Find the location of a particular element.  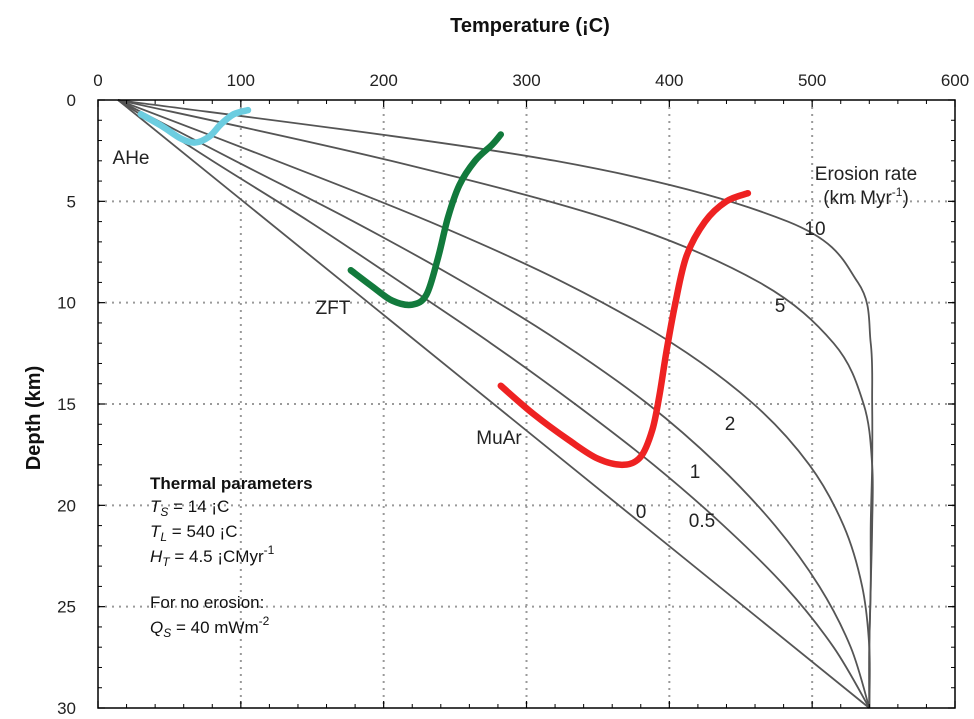

x-tick-label-300: 300 is located at coordinates (526, 80).